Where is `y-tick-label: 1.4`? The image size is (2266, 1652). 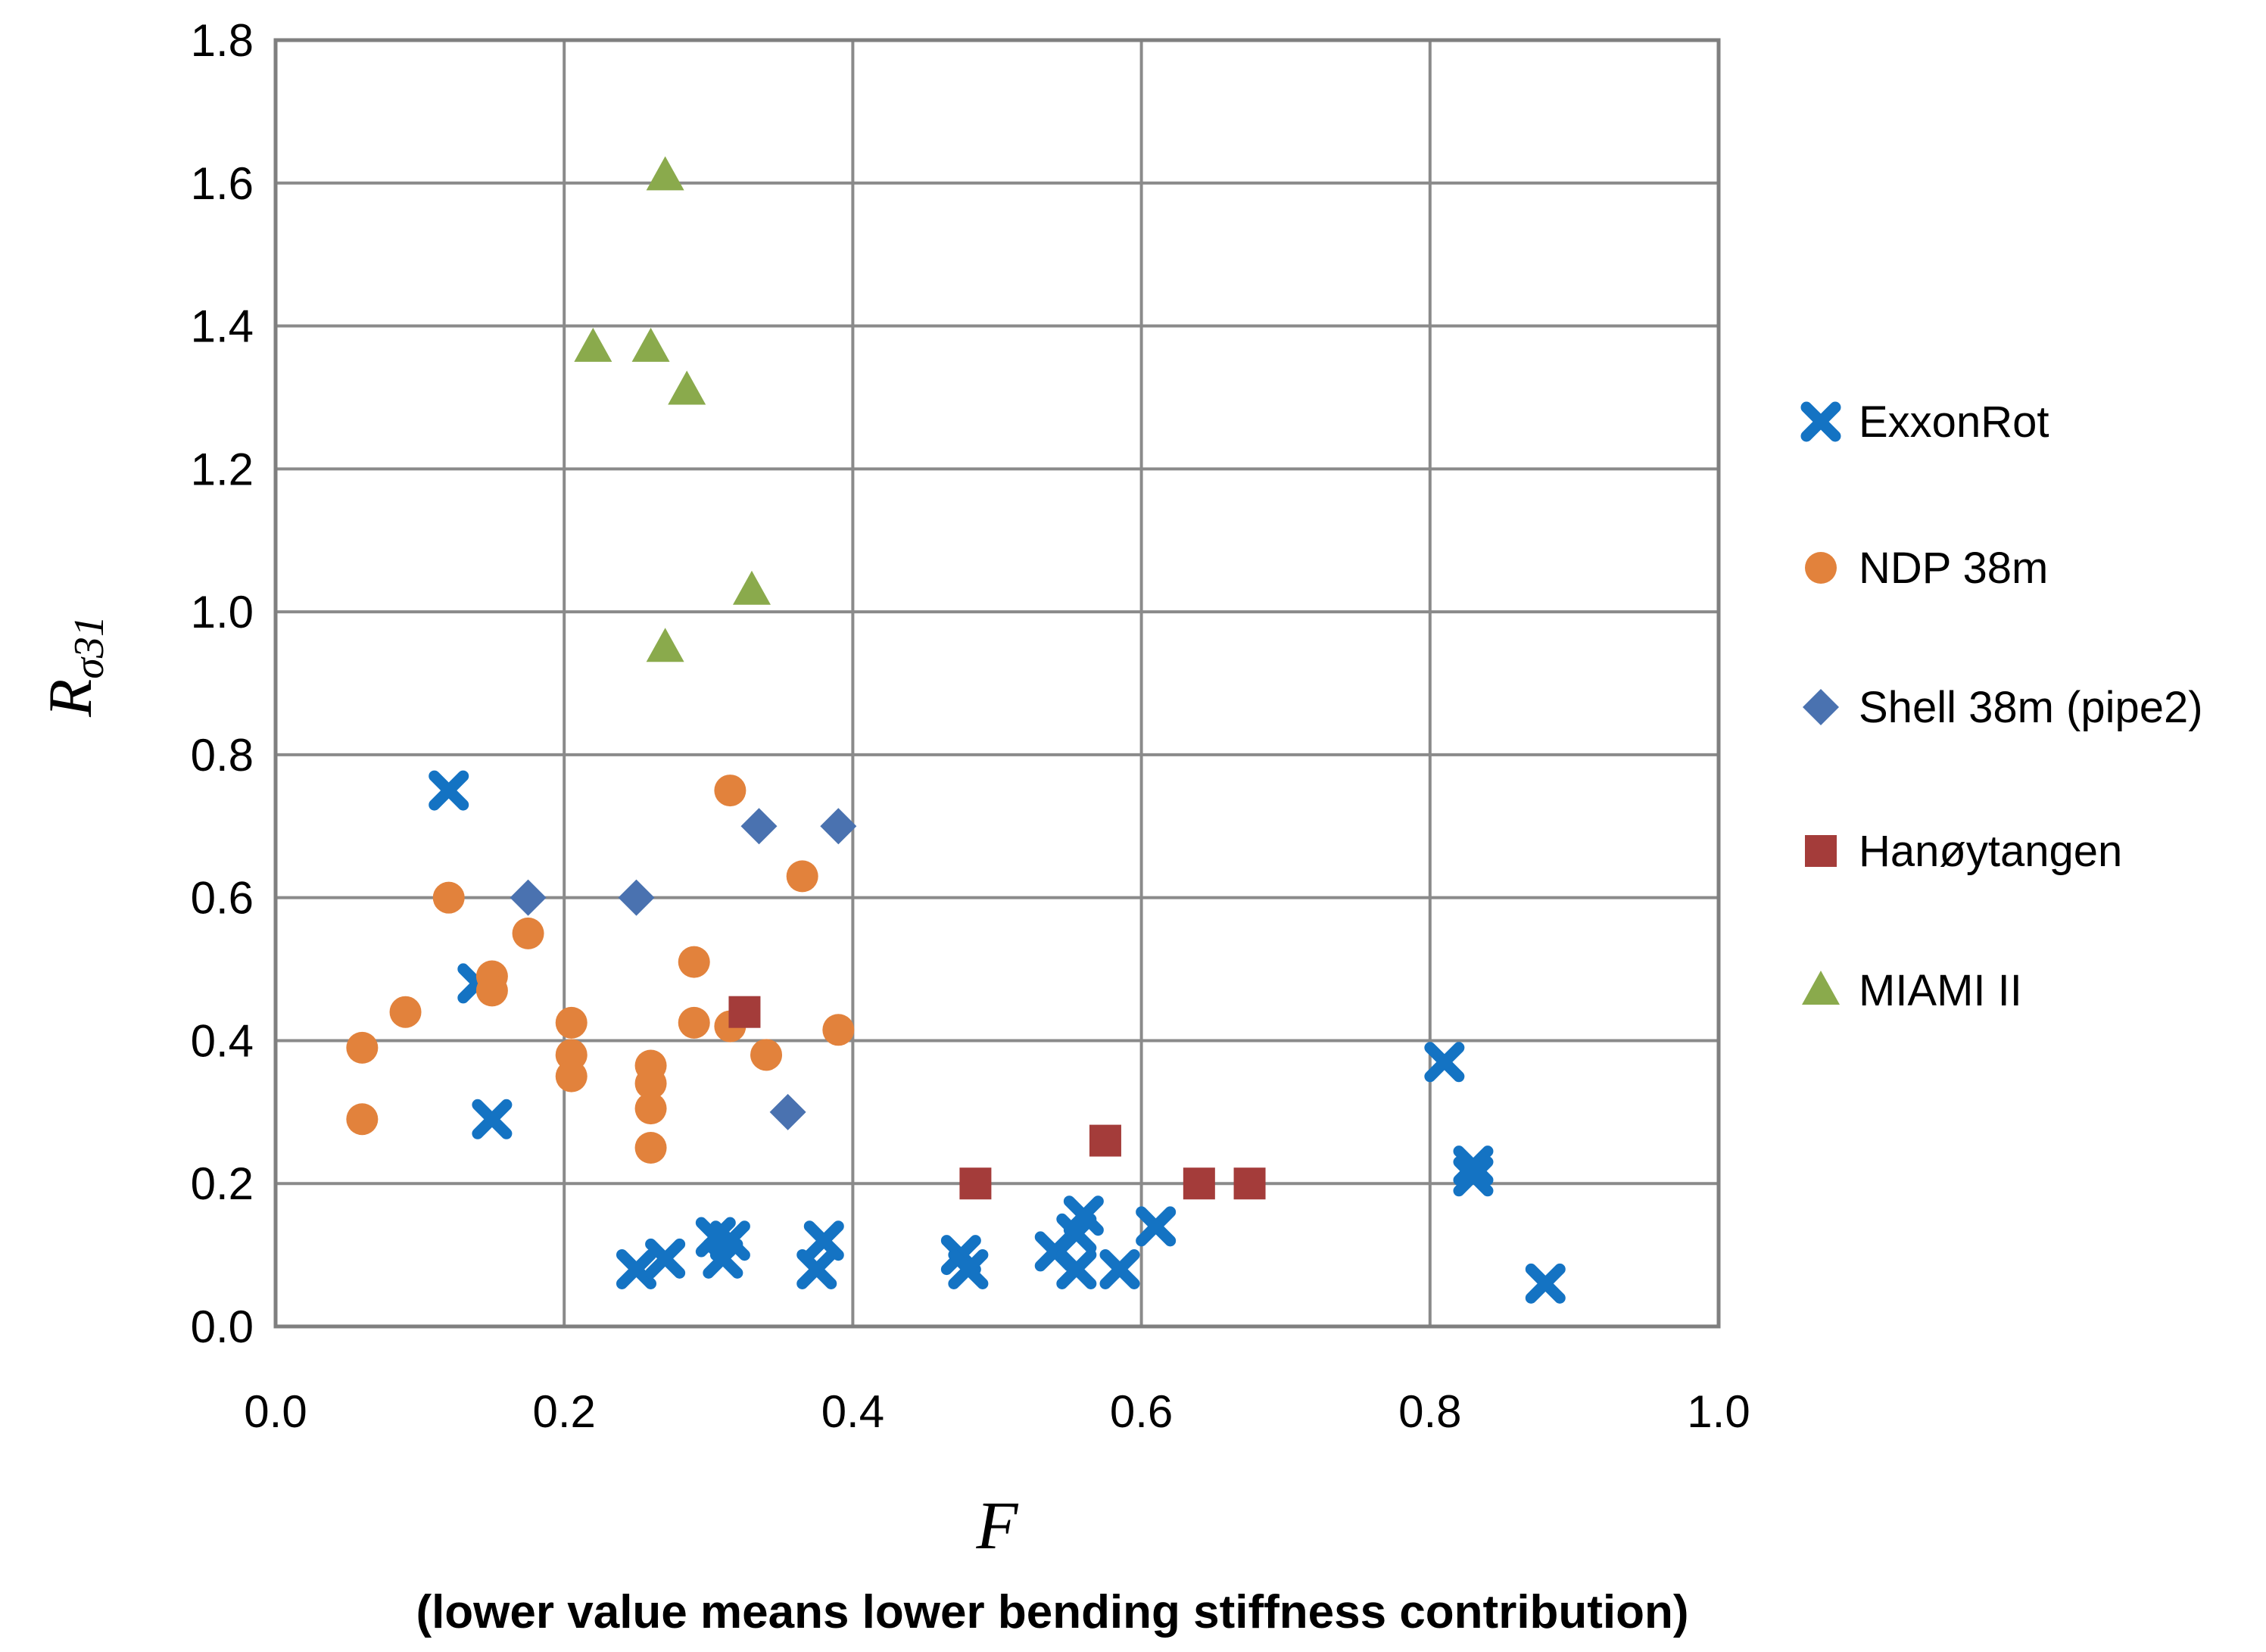 y-tick-label: 1.4 is located at coordinates (222, 326).